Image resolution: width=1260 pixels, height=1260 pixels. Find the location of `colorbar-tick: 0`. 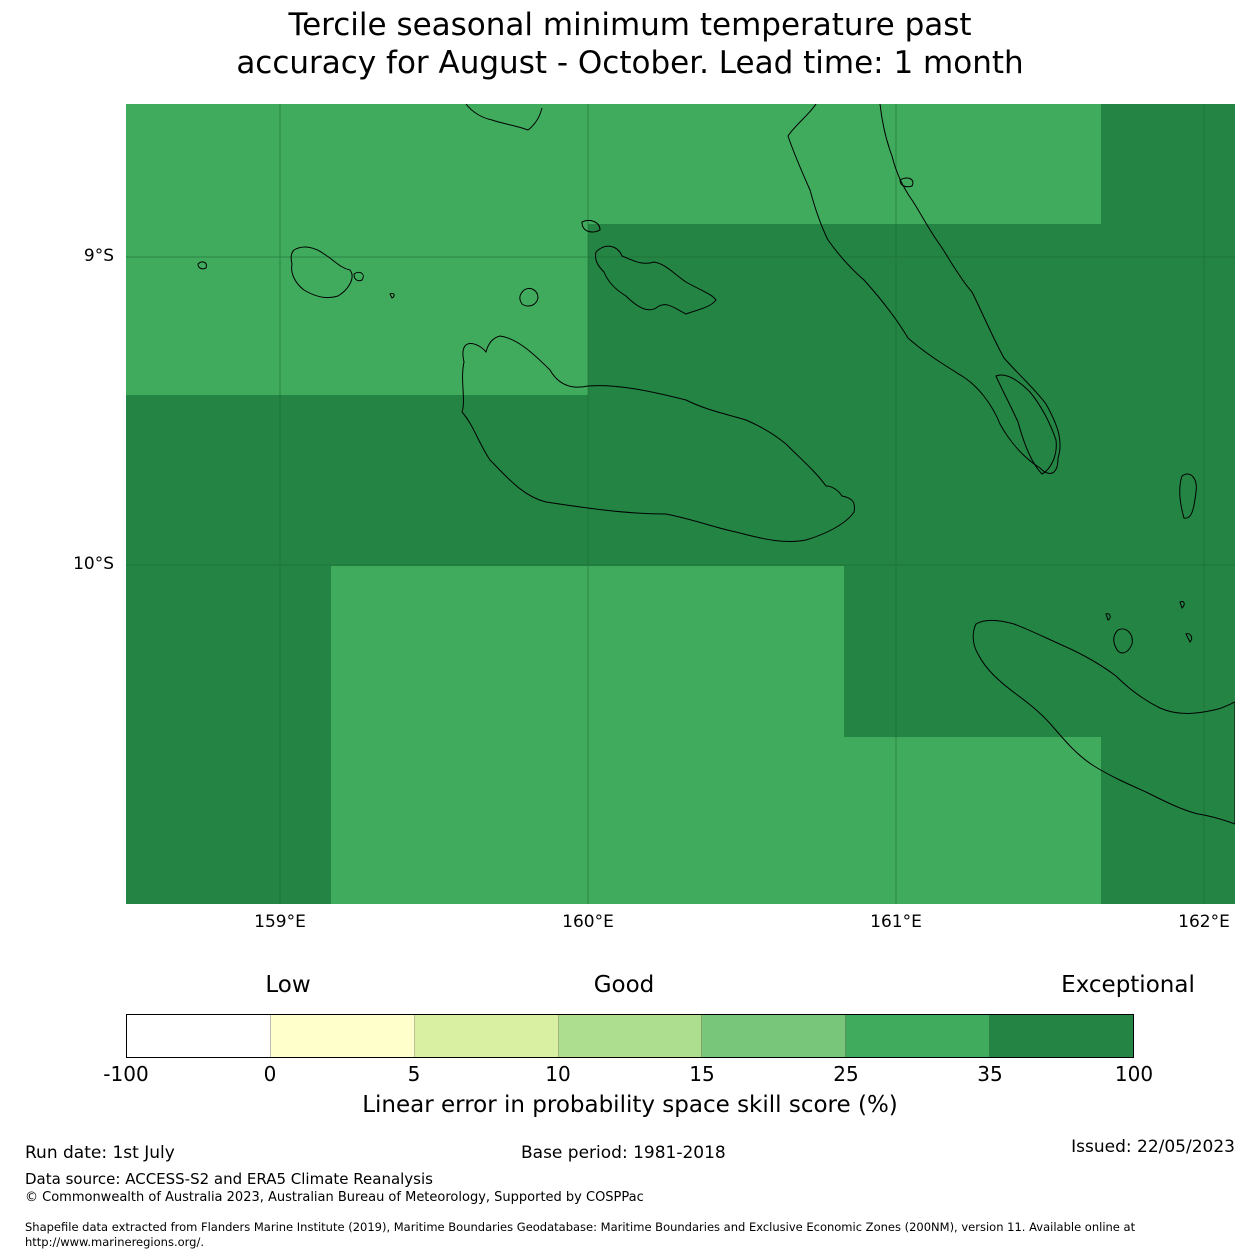

colorbar-tick: 0 is located at coordinates (270, 1074).